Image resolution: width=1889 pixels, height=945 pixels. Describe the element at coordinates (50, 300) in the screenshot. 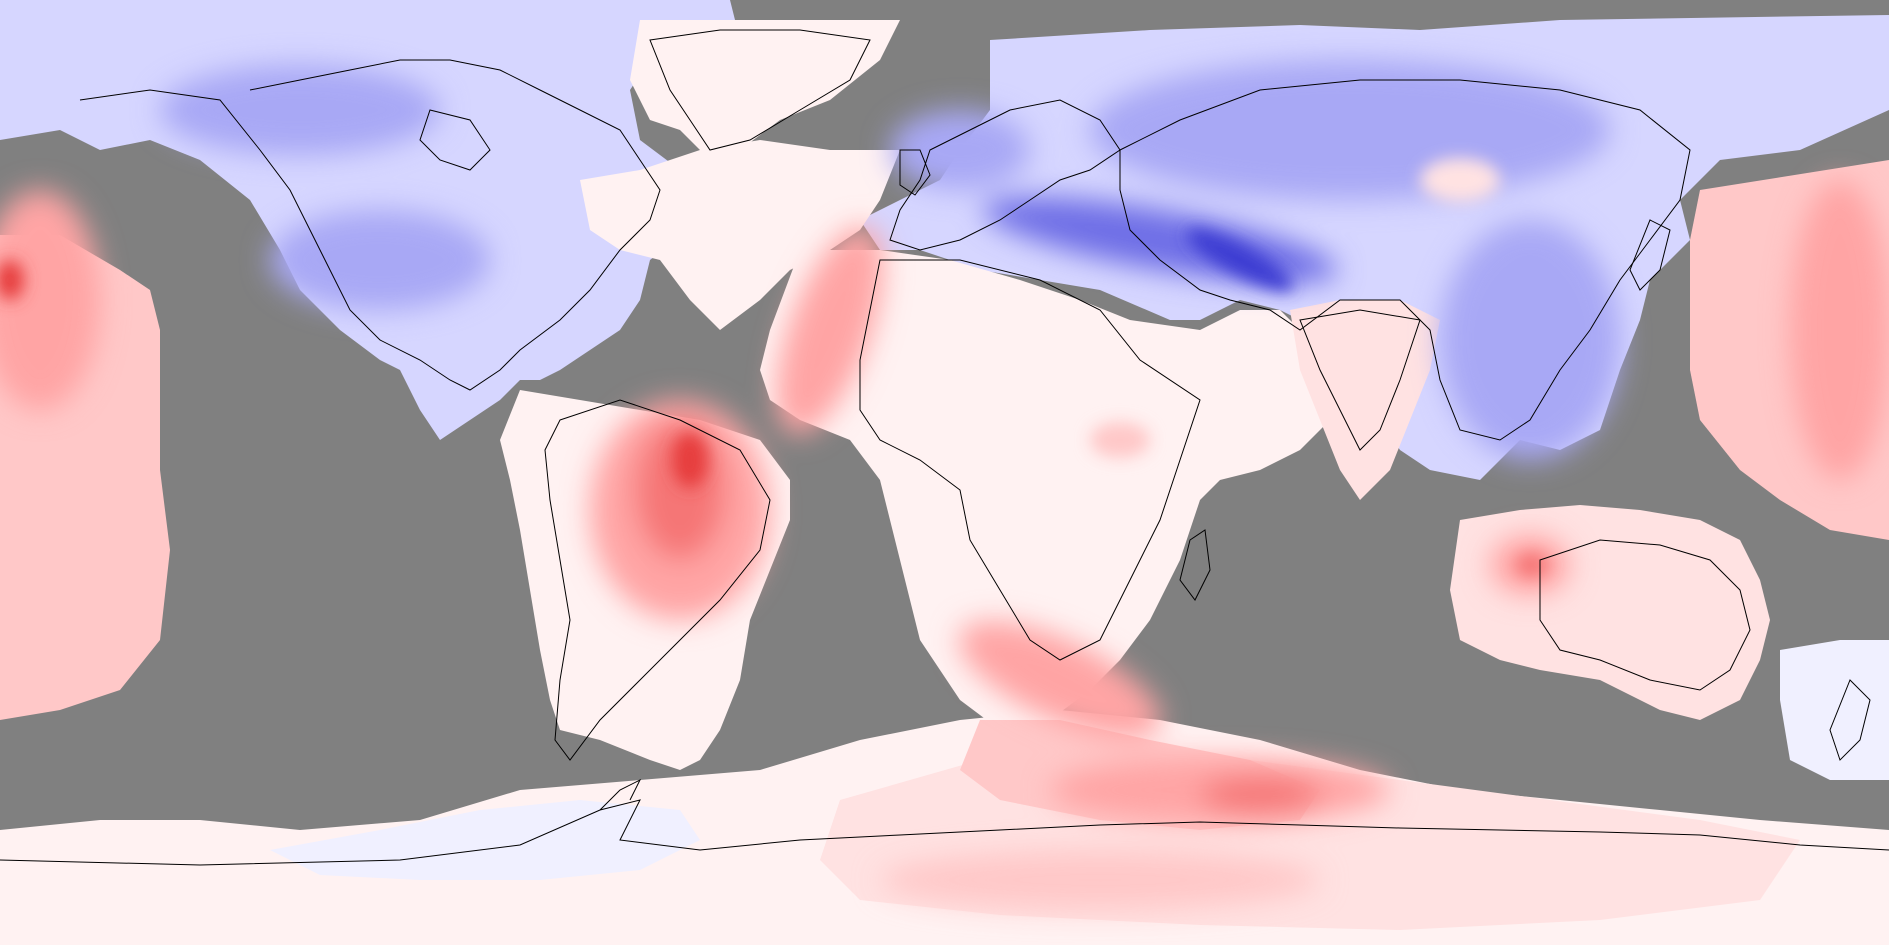

I see `warm-core-pacific-west` at that location.